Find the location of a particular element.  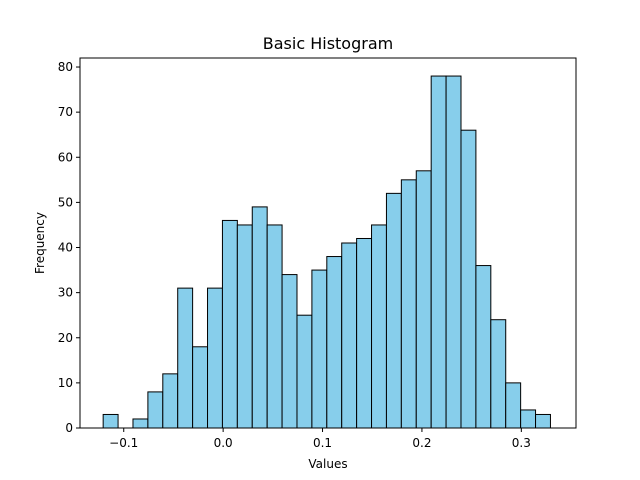

chart-title: Basic Histogram is located at coordinates (328, 43).